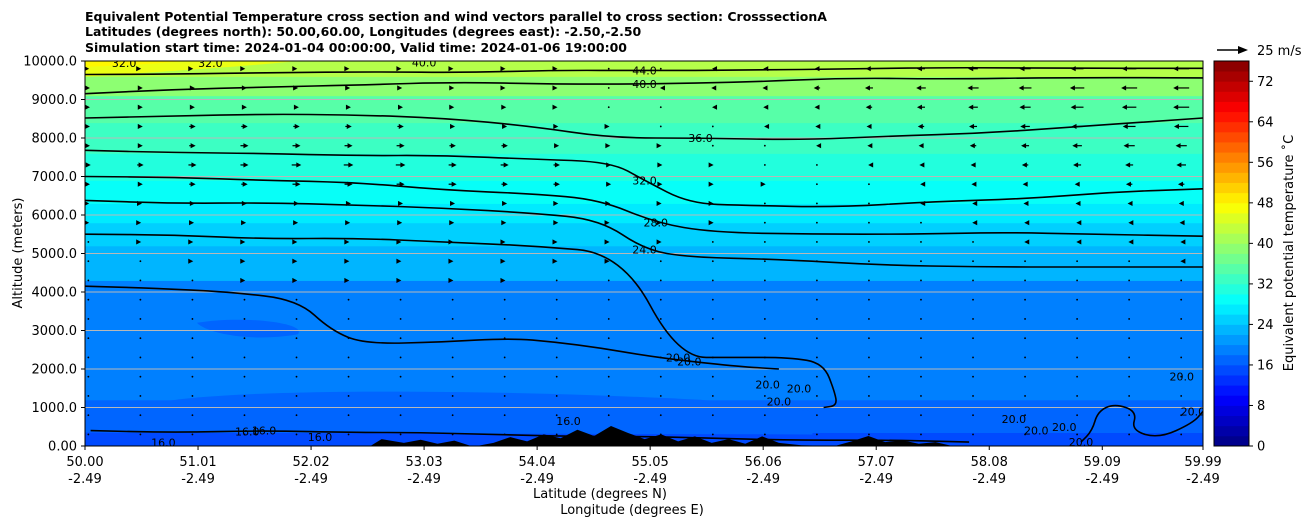 Image resolution: width=1308 pixels, height=526 pixels. Describe the element at coordinates (1265, 365) in the screenshot. I see `colorbar-tick-label-2: 16` at that location.